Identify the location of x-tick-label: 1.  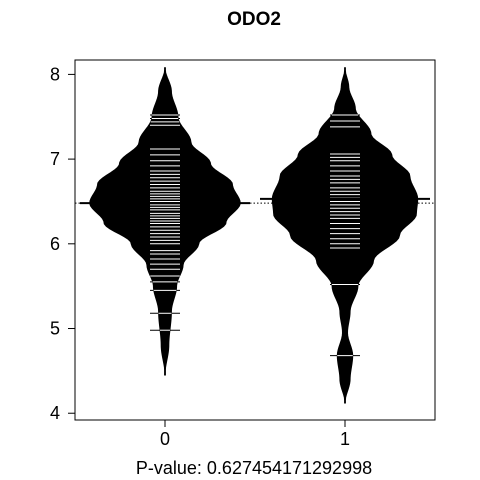
(345, 439).